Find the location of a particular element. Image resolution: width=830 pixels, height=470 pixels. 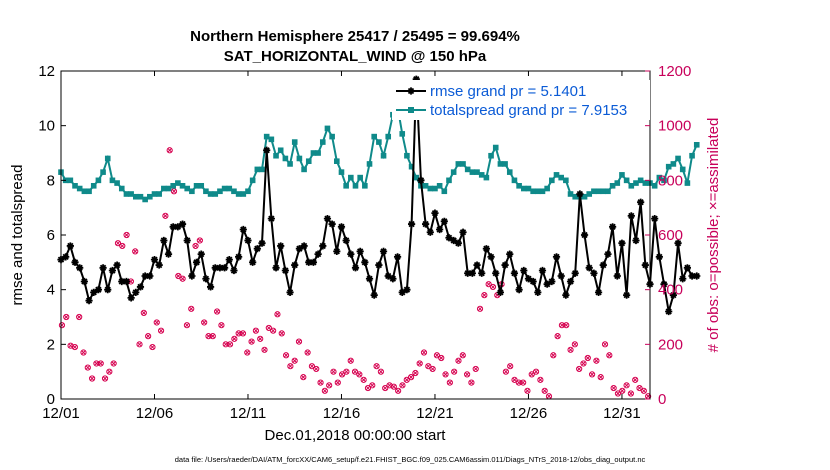

x-tick-label: 12/31 is located at coordinates (622, 413).